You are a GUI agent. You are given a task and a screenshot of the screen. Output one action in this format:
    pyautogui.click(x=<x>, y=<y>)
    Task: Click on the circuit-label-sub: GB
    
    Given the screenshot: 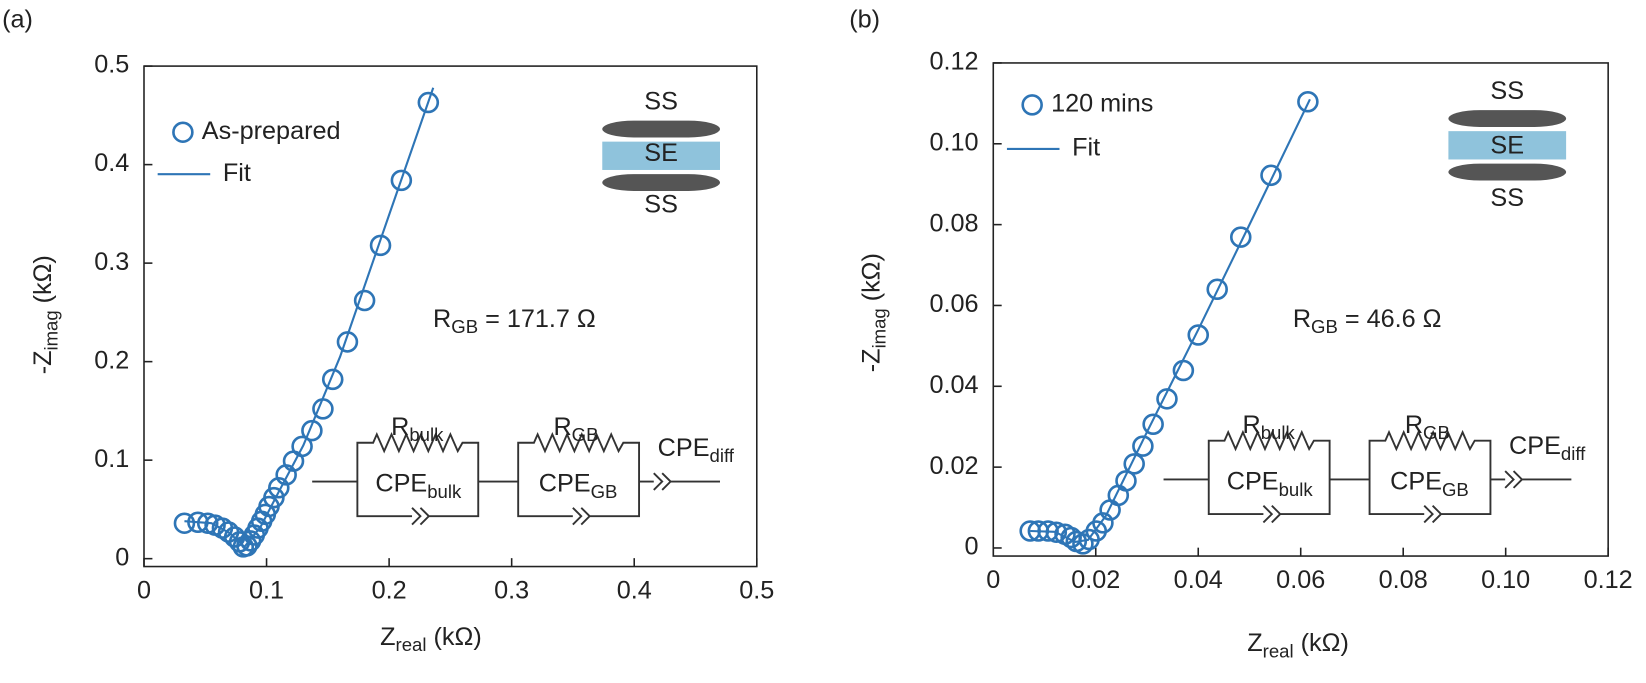 What is the action you would take?
    pyautogui.click(x=1455, y=489)
    